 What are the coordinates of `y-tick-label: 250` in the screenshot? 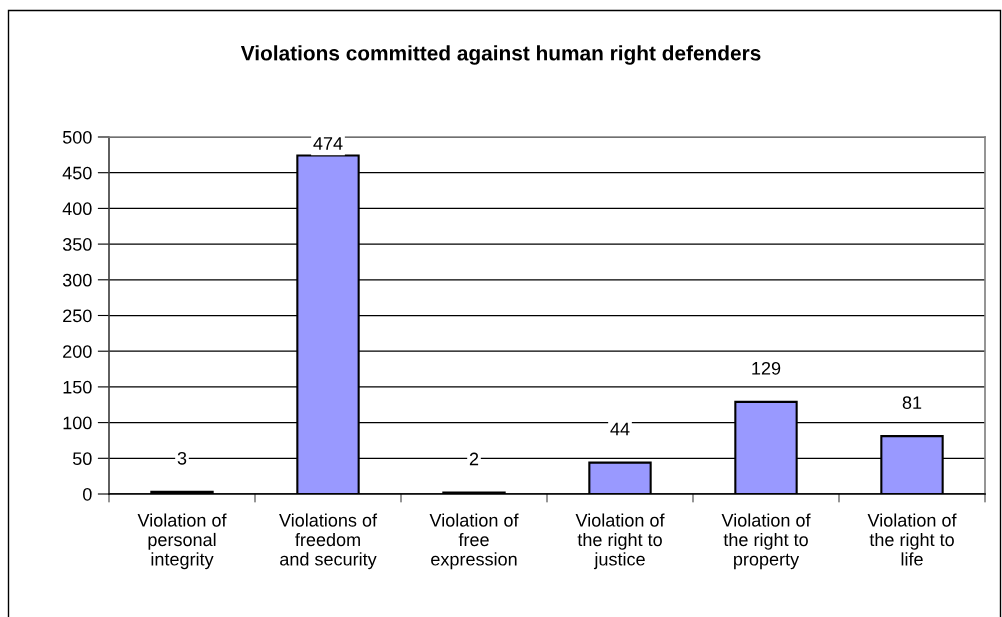 It's located at (77, 316).